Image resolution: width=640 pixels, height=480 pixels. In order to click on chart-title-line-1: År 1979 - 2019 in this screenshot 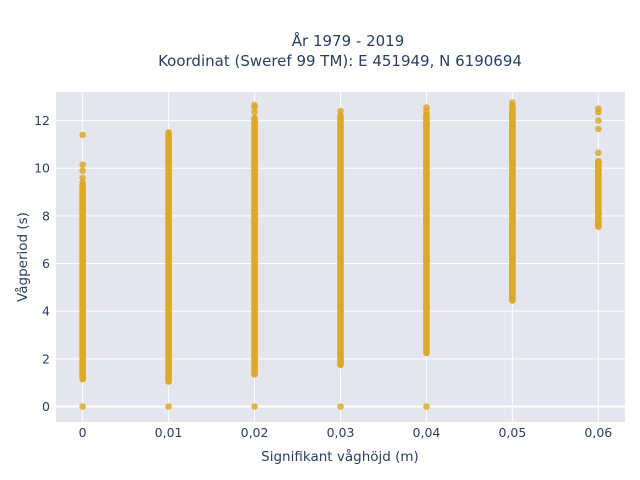, I will do `click(348, 40)`.